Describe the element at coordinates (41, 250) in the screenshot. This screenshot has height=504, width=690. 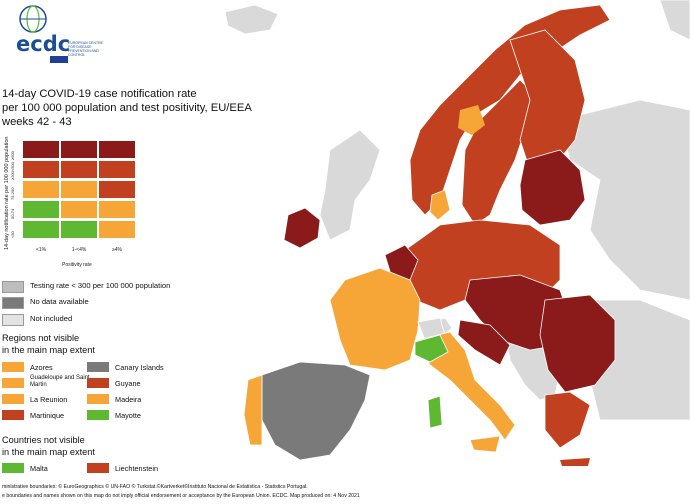
I see `x-tick-1: <1%` at that location.